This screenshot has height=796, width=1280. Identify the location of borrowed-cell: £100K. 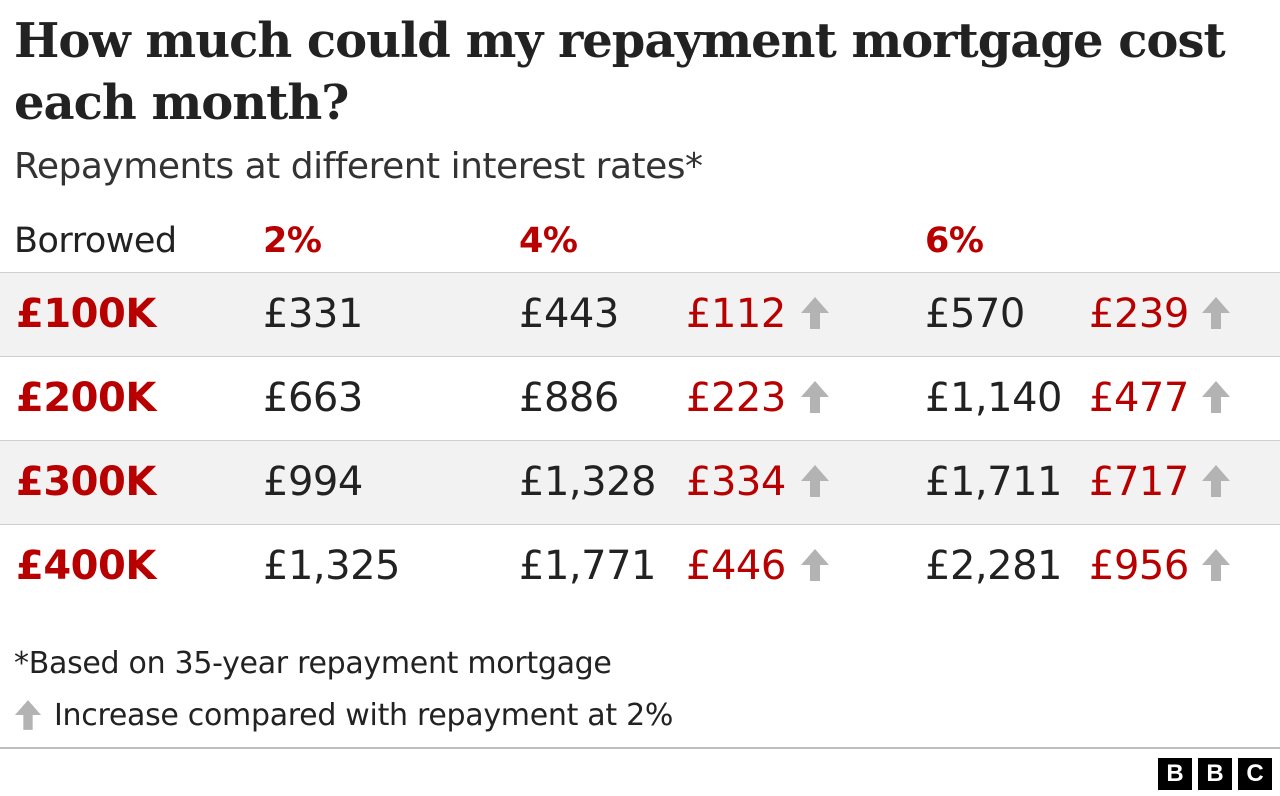
(86, 314).